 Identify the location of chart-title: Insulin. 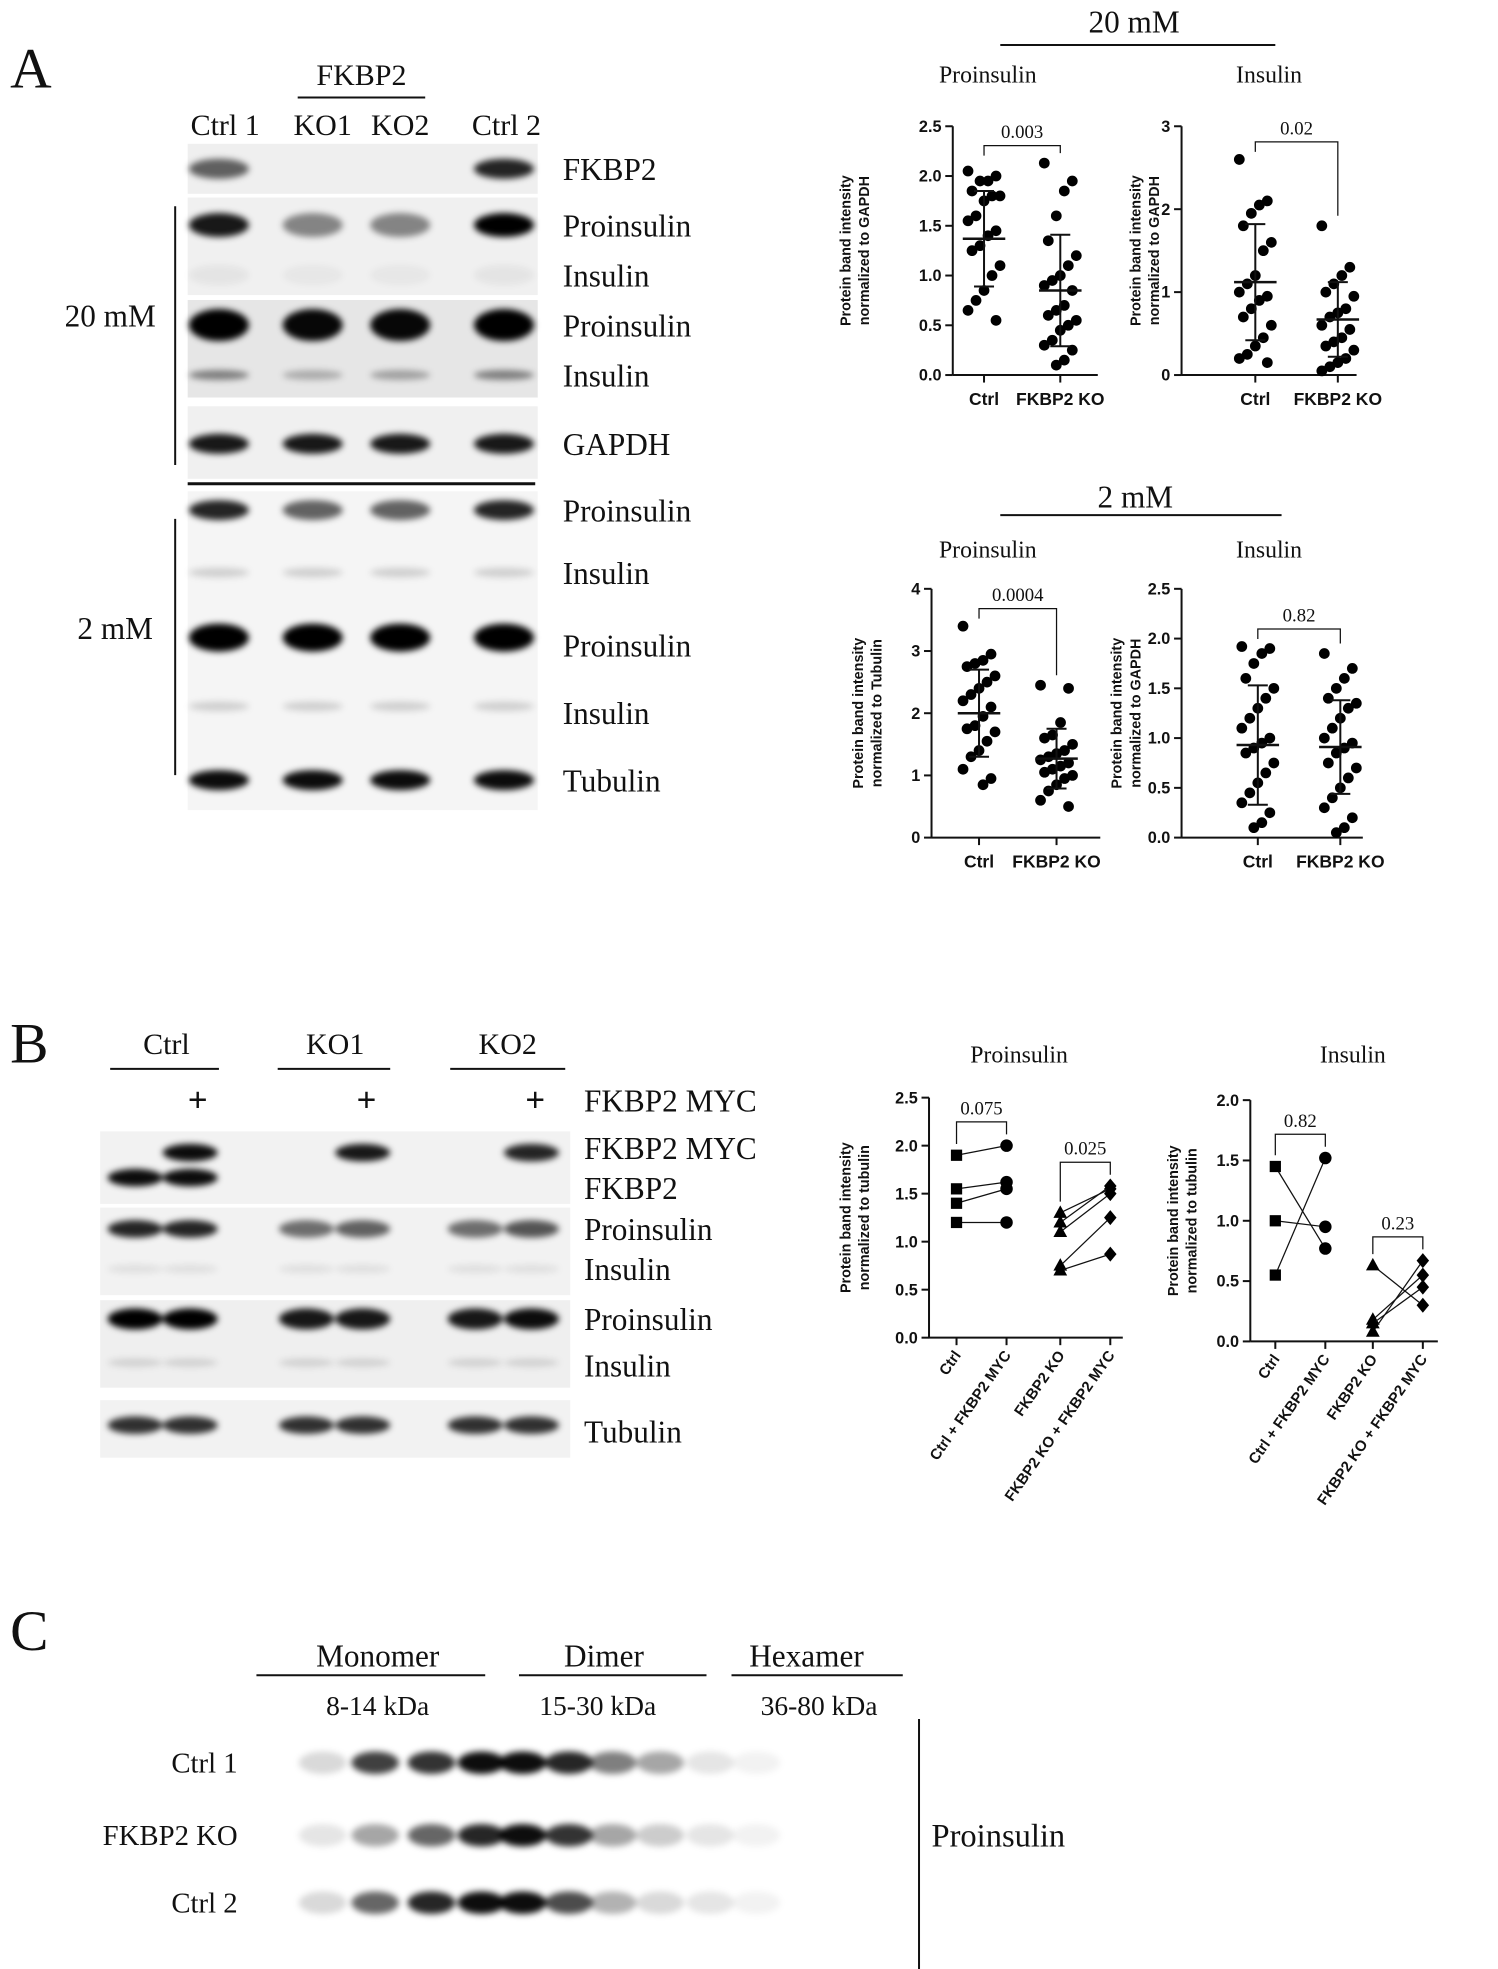
(1269, 551).